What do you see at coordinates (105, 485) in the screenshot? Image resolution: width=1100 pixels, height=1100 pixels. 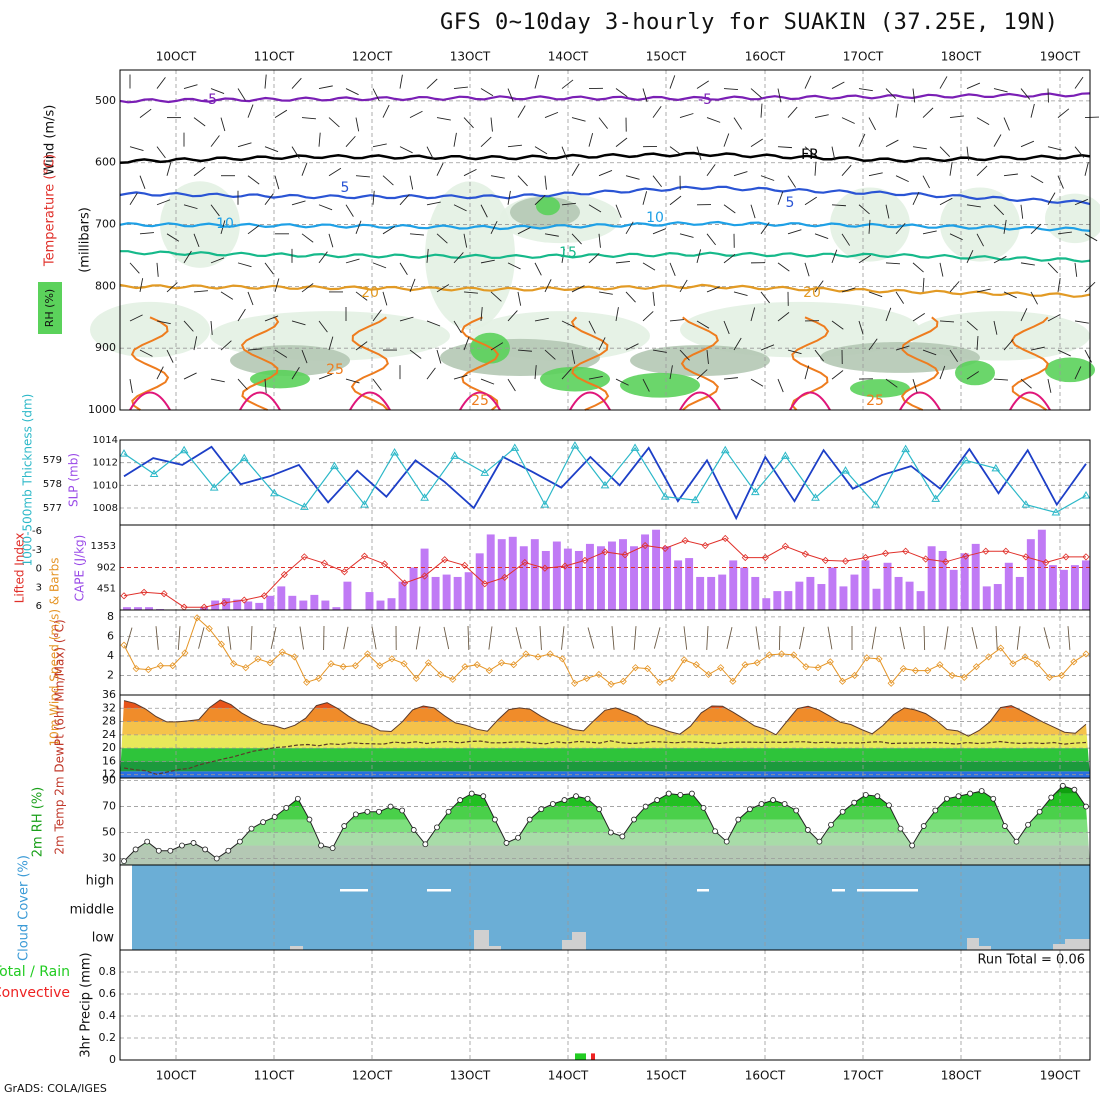 I see `slp-tick-1010: 1010` at bounding box center [105, 485].